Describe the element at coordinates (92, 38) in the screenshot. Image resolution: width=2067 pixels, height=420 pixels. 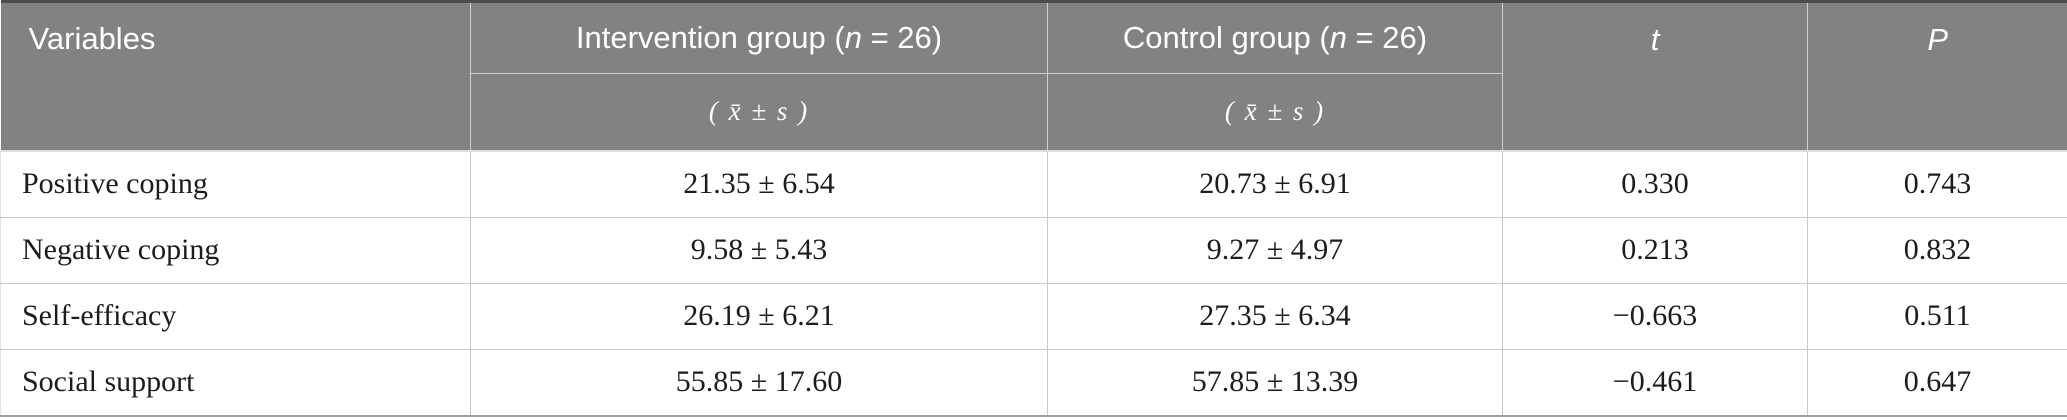
I see `variables-label: Variables` at that location.